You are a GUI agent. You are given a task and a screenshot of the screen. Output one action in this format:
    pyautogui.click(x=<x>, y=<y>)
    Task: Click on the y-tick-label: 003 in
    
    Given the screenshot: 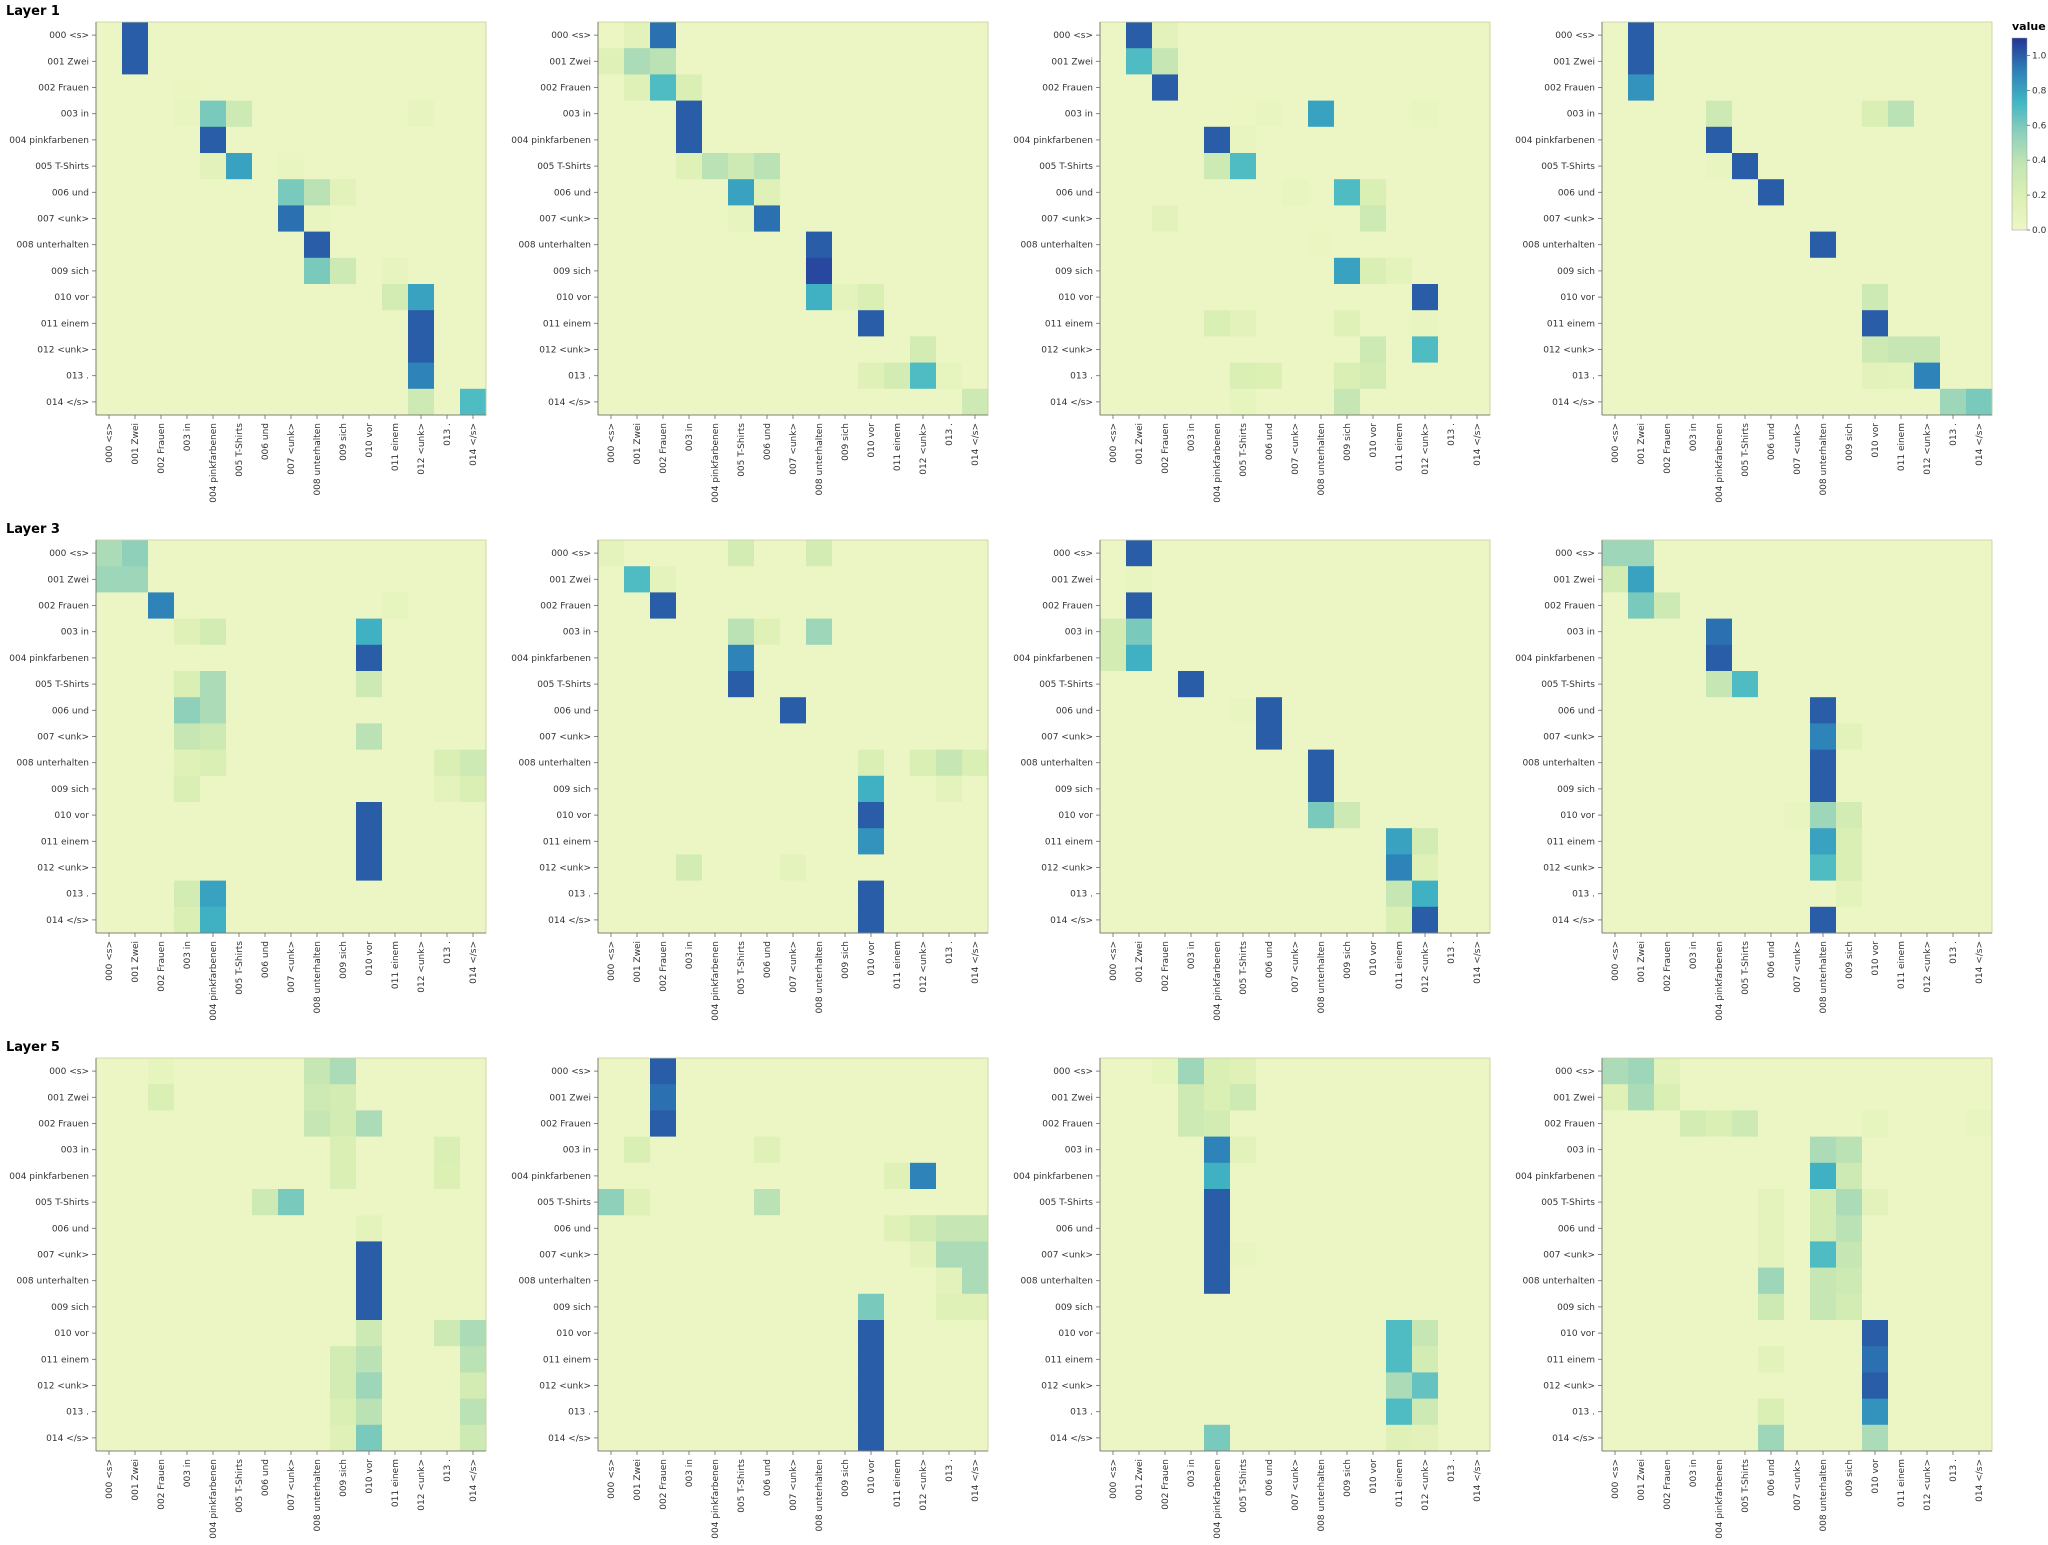 What is the action you would take?
    pyautogui.click(x=577, y=115)
    